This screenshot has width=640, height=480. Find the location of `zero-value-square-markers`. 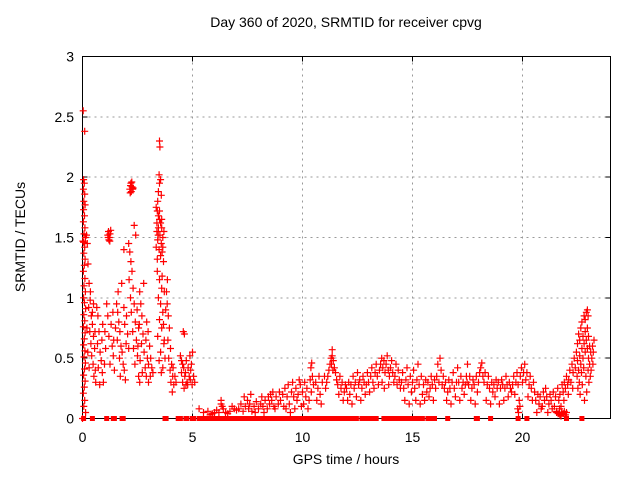

zero-value-square-markers is located at coordinates (333, 418).